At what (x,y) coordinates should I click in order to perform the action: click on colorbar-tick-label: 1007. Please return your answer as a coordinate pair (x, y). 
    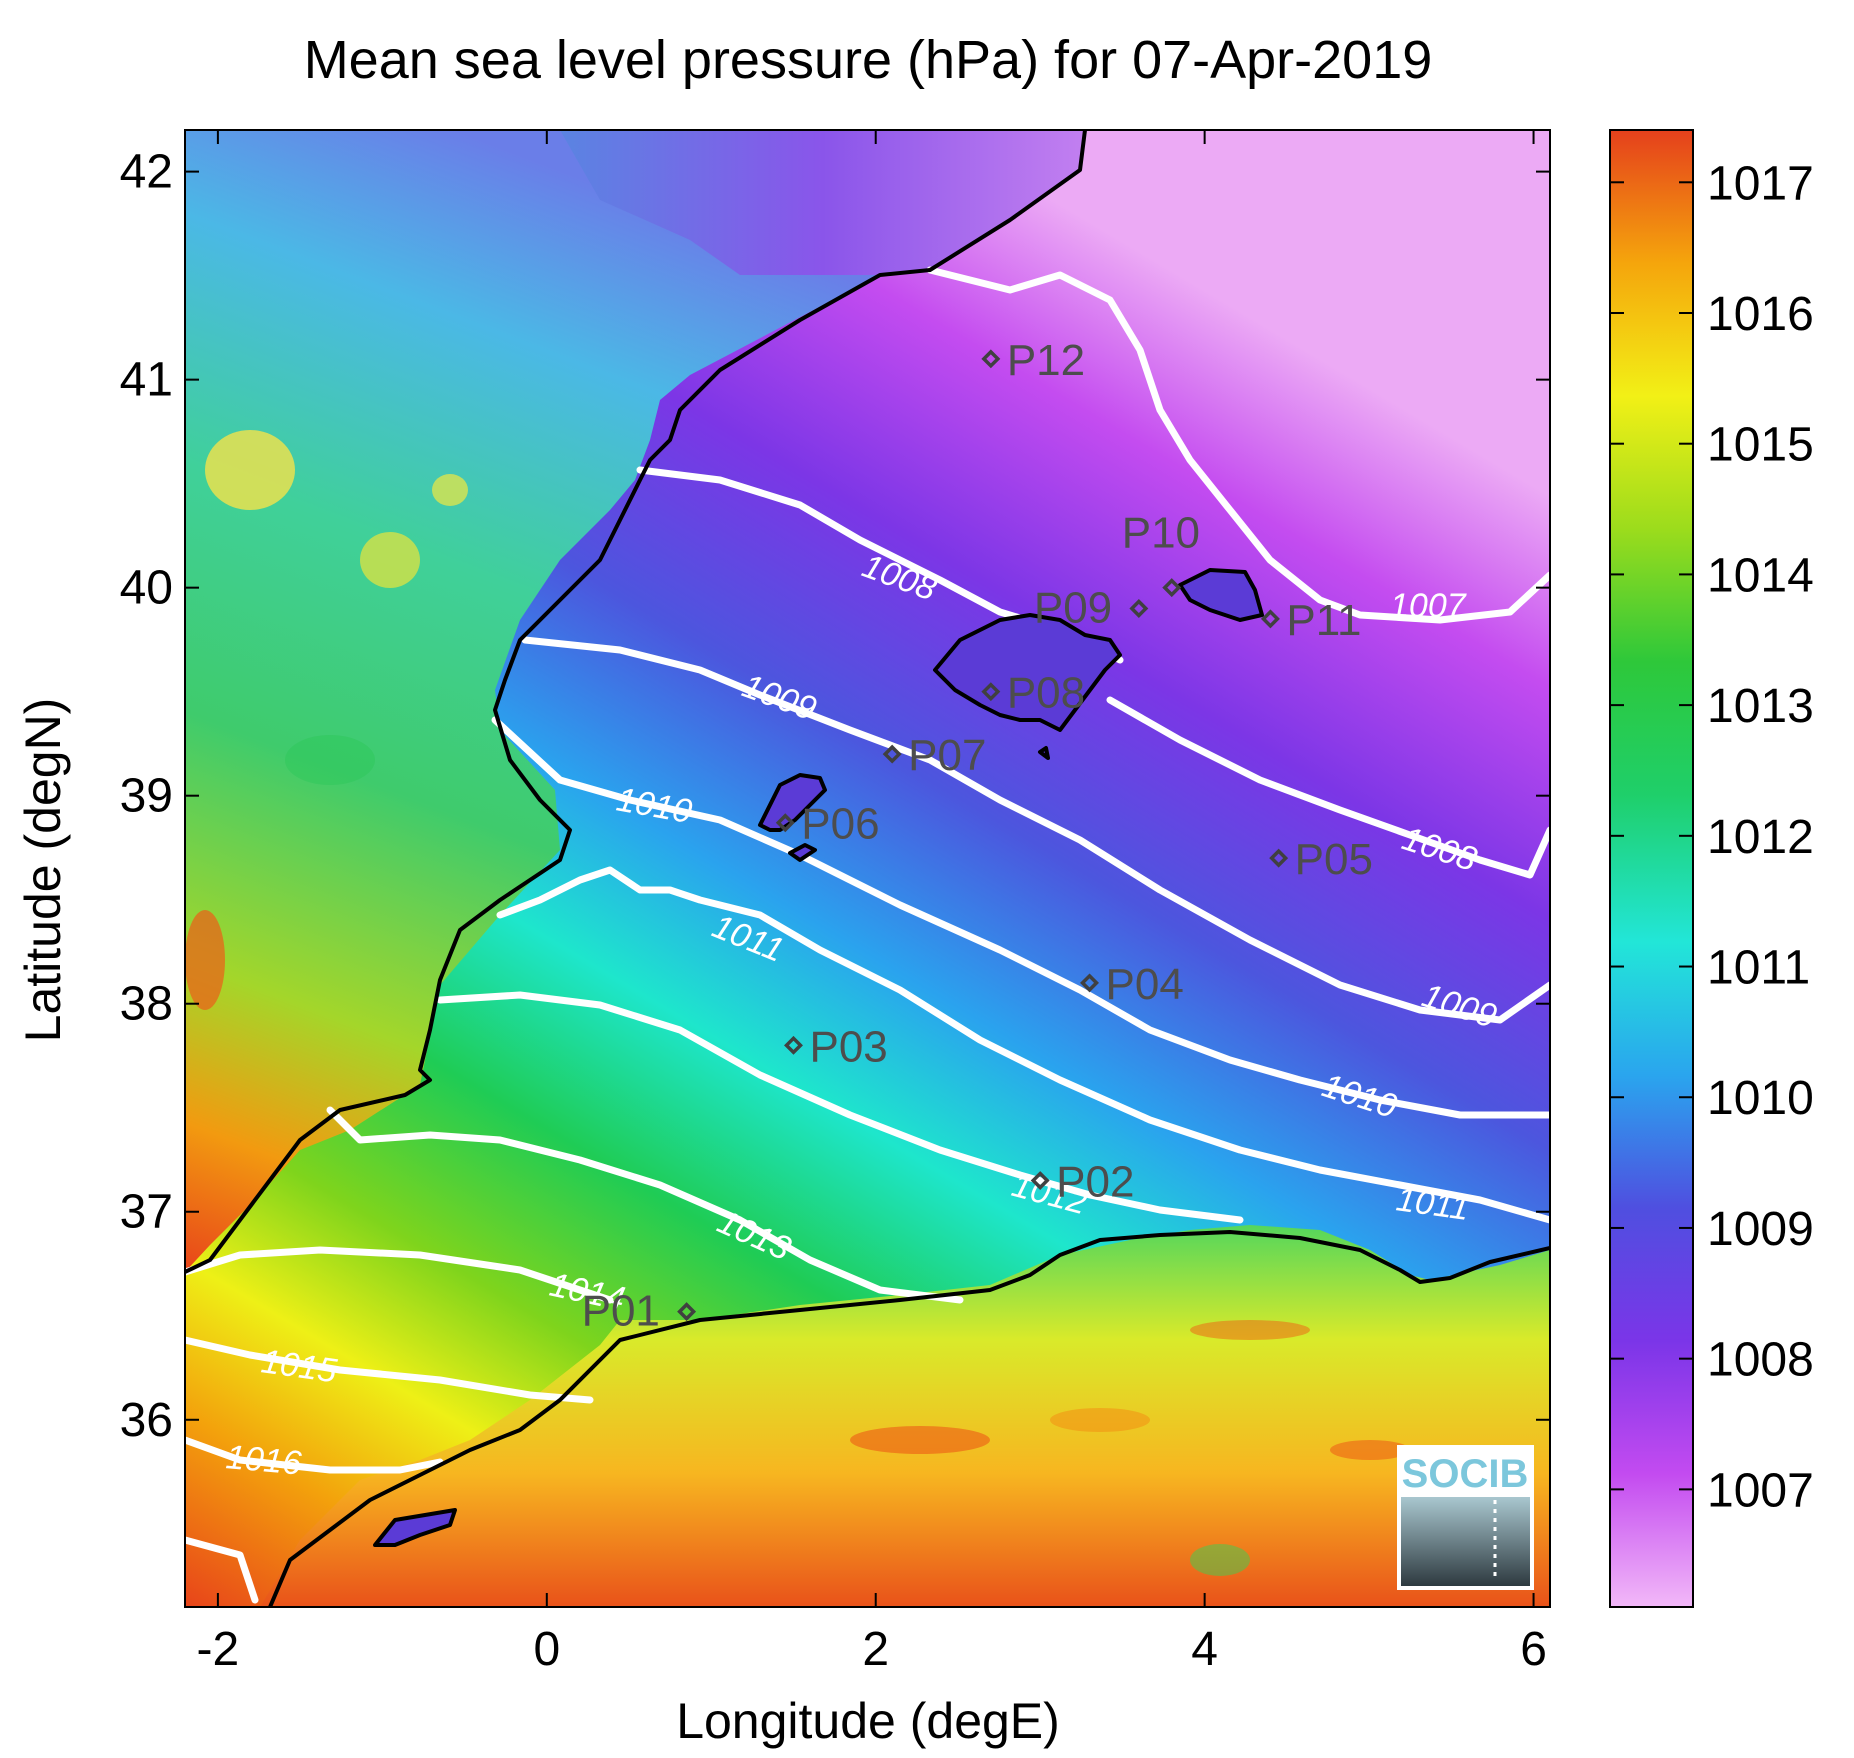
    Looking at the image, I should click on (1760, 1490).